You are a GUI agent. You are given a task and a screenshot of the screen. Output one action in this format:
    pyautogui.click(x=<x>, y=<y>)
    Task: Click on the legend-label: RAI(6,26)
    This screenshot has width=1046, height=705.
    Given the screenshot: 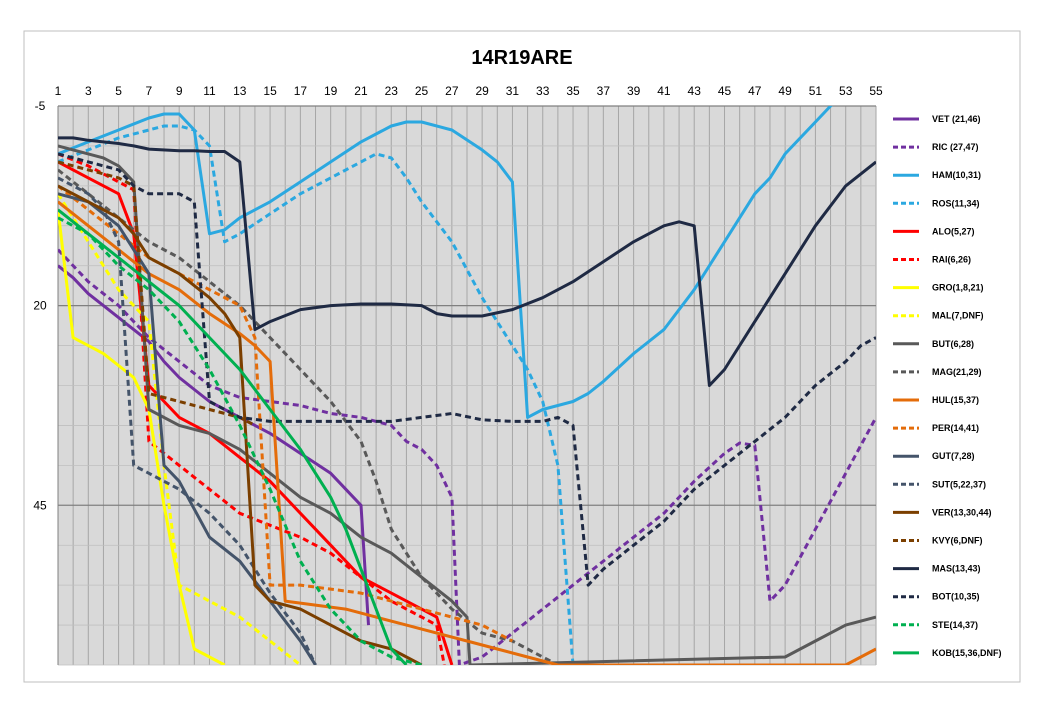 What is the action you would take?
    pyautogui.click(x=951, y=260)
    